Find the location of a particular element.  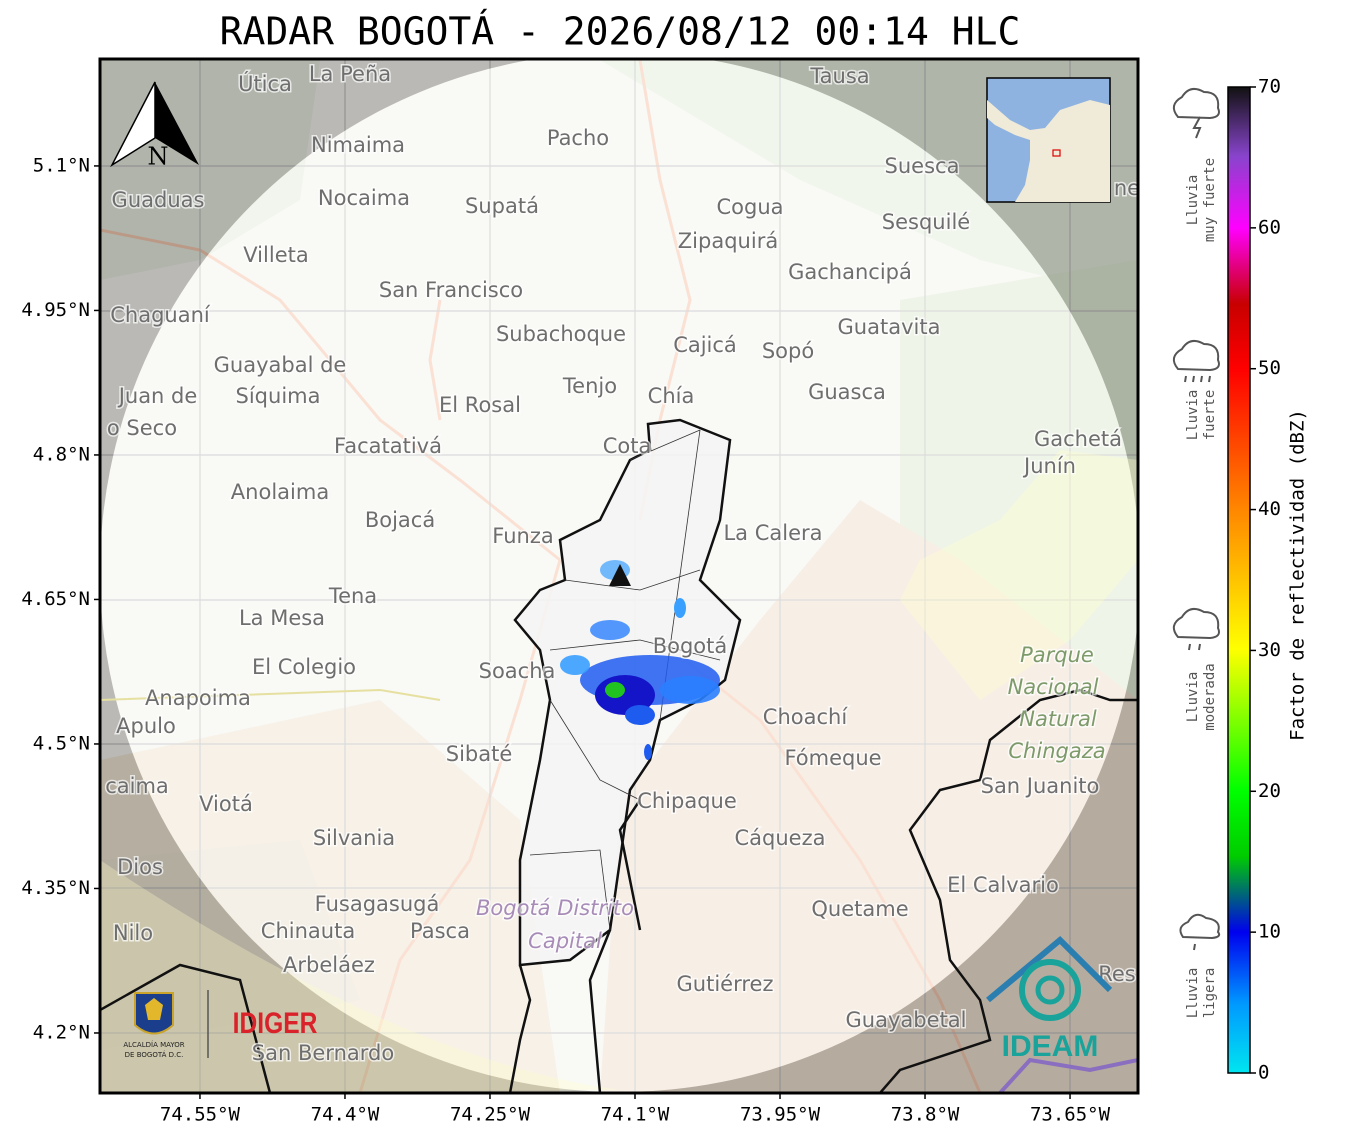

rain-level-label: muy fuerte is located at coordinates (1210, 200).